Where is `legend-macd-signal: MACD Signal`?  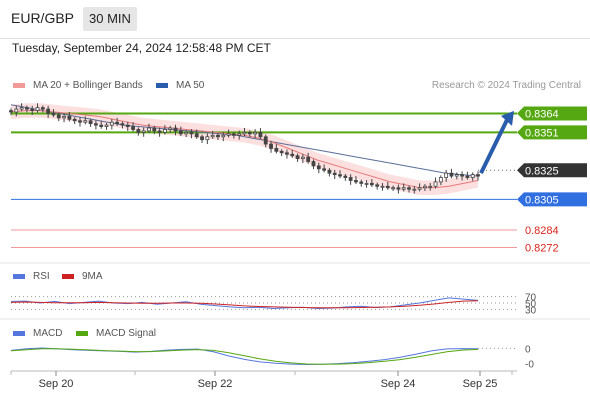
legend-macd-signal: MACD Signal is located at coordinates (116, 333).